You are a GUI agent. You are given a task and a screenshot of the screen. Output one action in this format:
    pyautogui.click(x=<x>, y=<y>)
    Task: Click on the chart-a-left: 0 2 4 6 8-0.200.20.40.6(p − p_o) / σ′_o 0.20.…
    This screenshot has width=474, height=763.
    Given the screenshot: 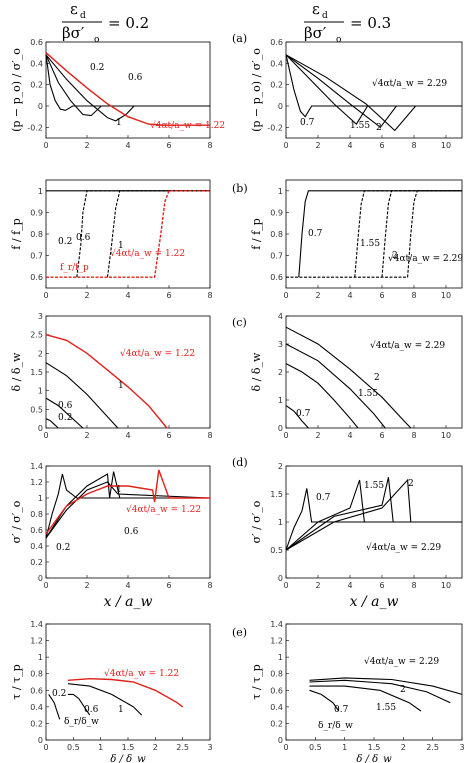 What is the action you would take?
    pyautogui.click(x=117, y=94)
    